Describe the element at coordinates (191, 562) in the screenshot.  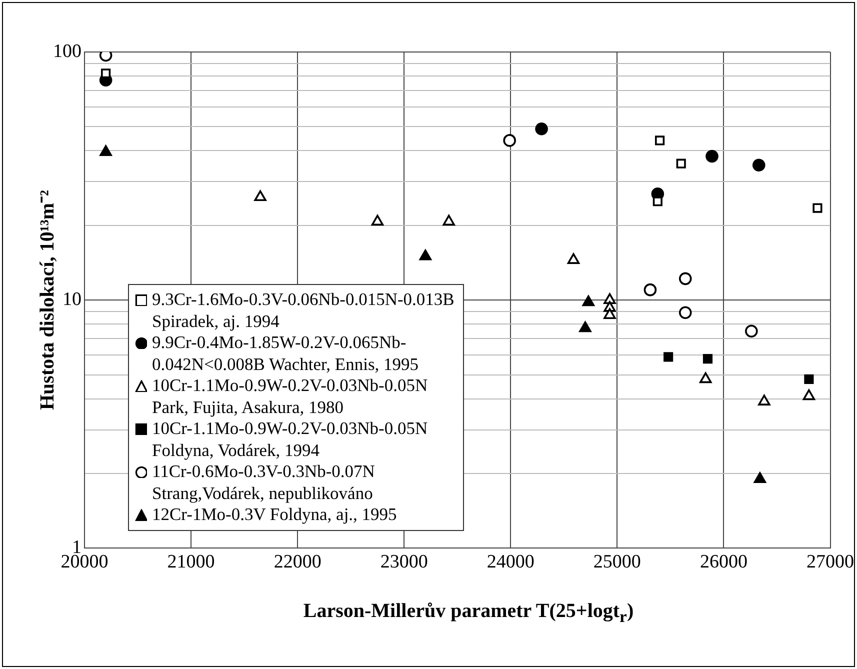
I see `x-tick-label: 21000` at that location.